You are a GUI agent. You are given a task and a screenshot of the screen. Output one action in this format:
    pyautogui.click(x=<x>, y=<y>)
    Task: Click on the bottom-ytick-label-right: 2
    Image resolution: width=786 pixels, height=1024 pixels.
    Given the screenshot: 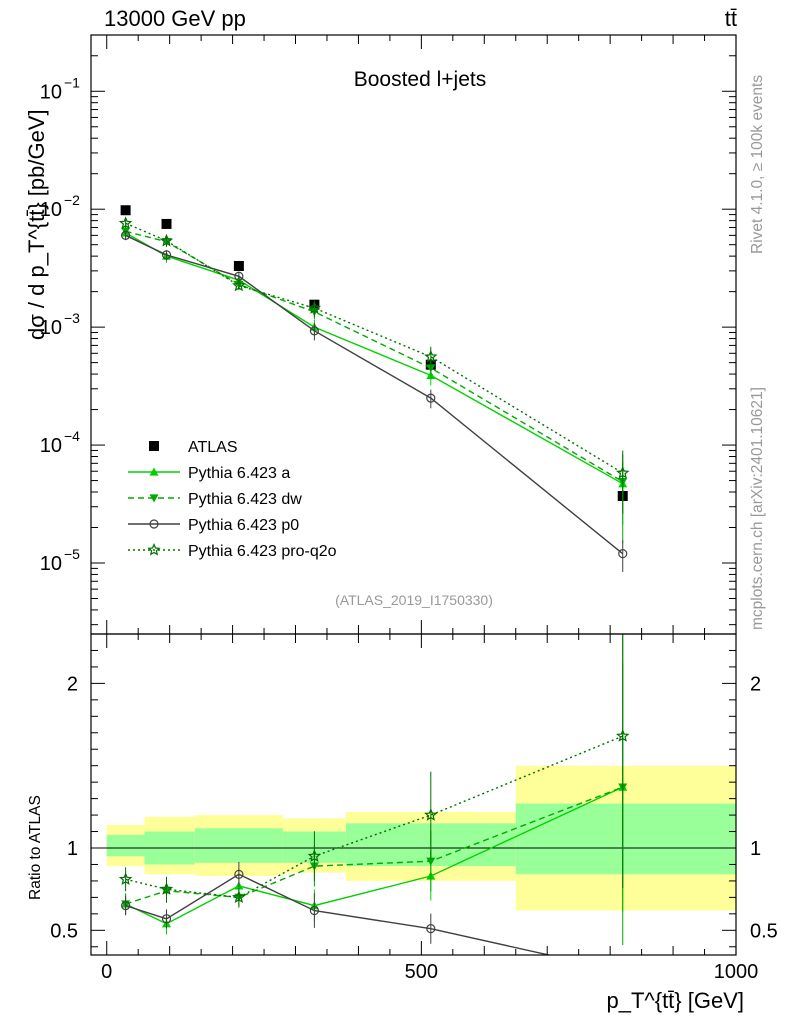 What is the action you would take?
    pyautogui.click(x=755, y=684)
    